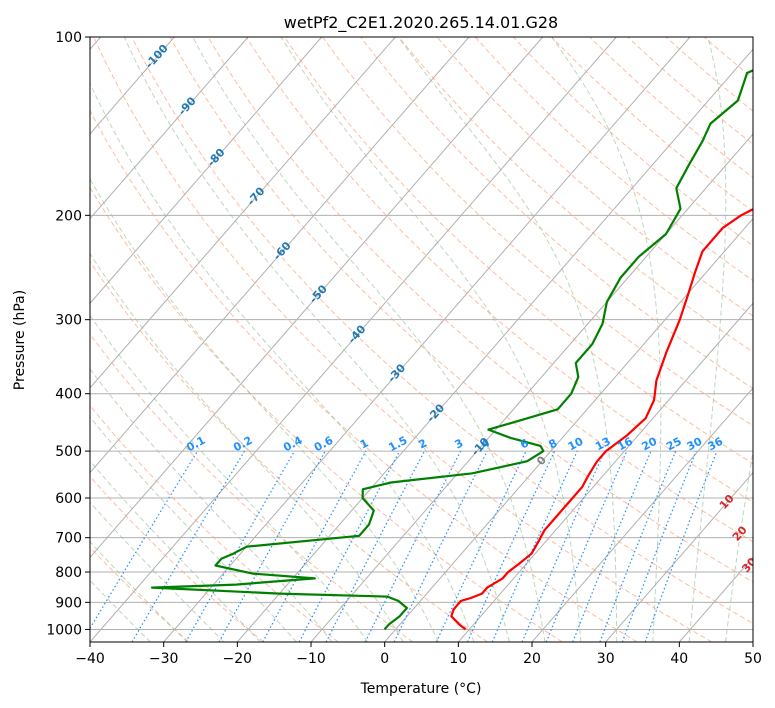 The width and height of the screenshot is (775, 708). Describe the element at coordinates (625, 444) in the screenshot. I see `mixing-ratio-label: 16` at that location.